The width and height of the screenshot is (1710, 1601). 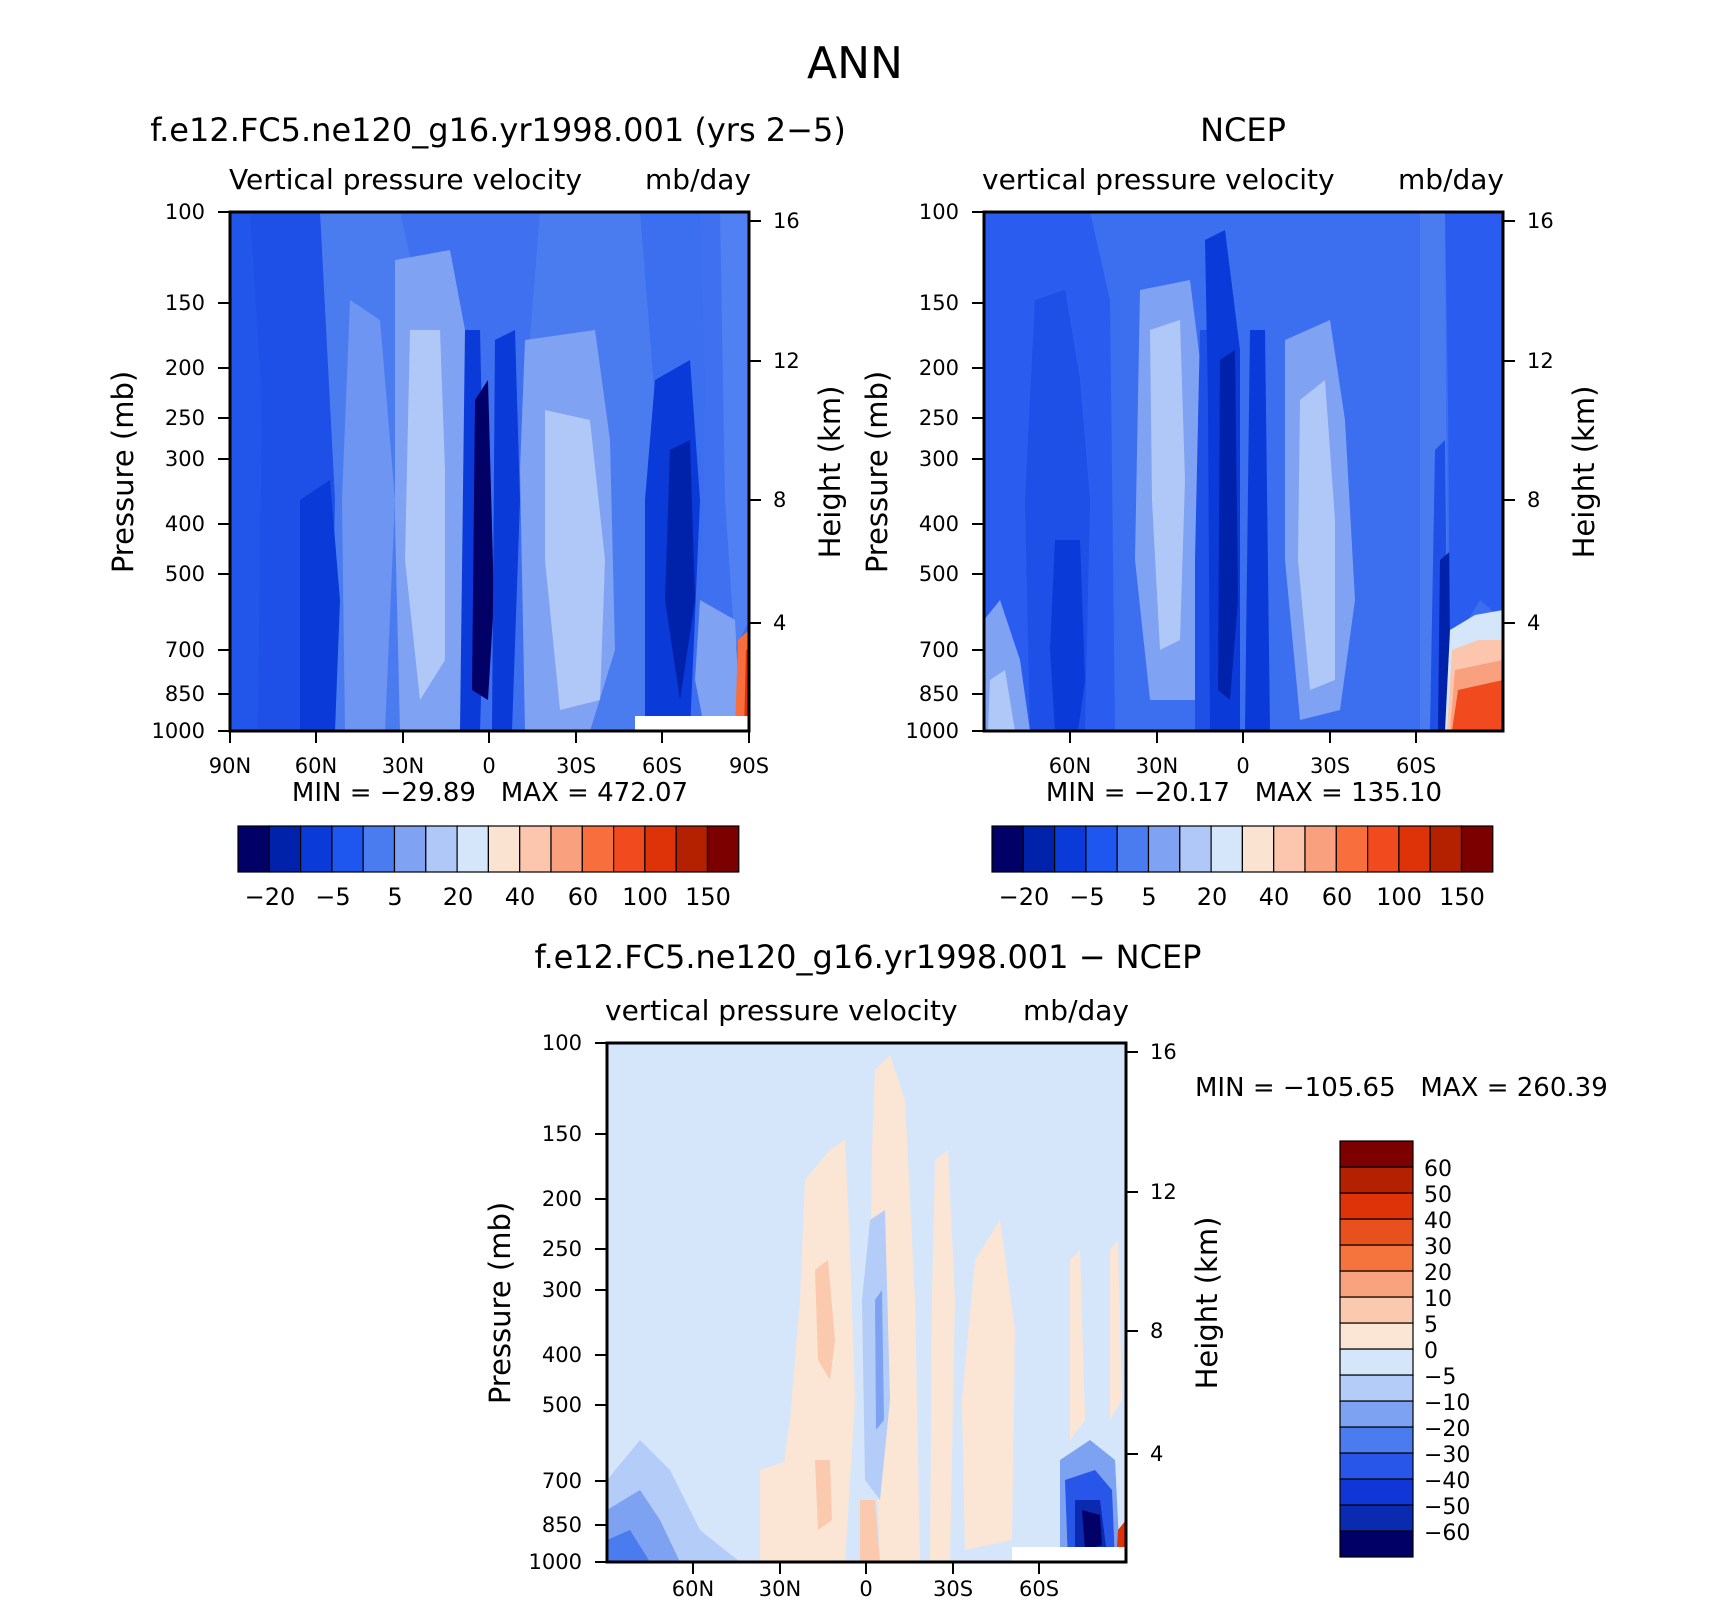 What do you see at coordinates (939, 212) in the screenshot?
I see `panel-ncep-ytick: 100` at bounding box center [939, 212].